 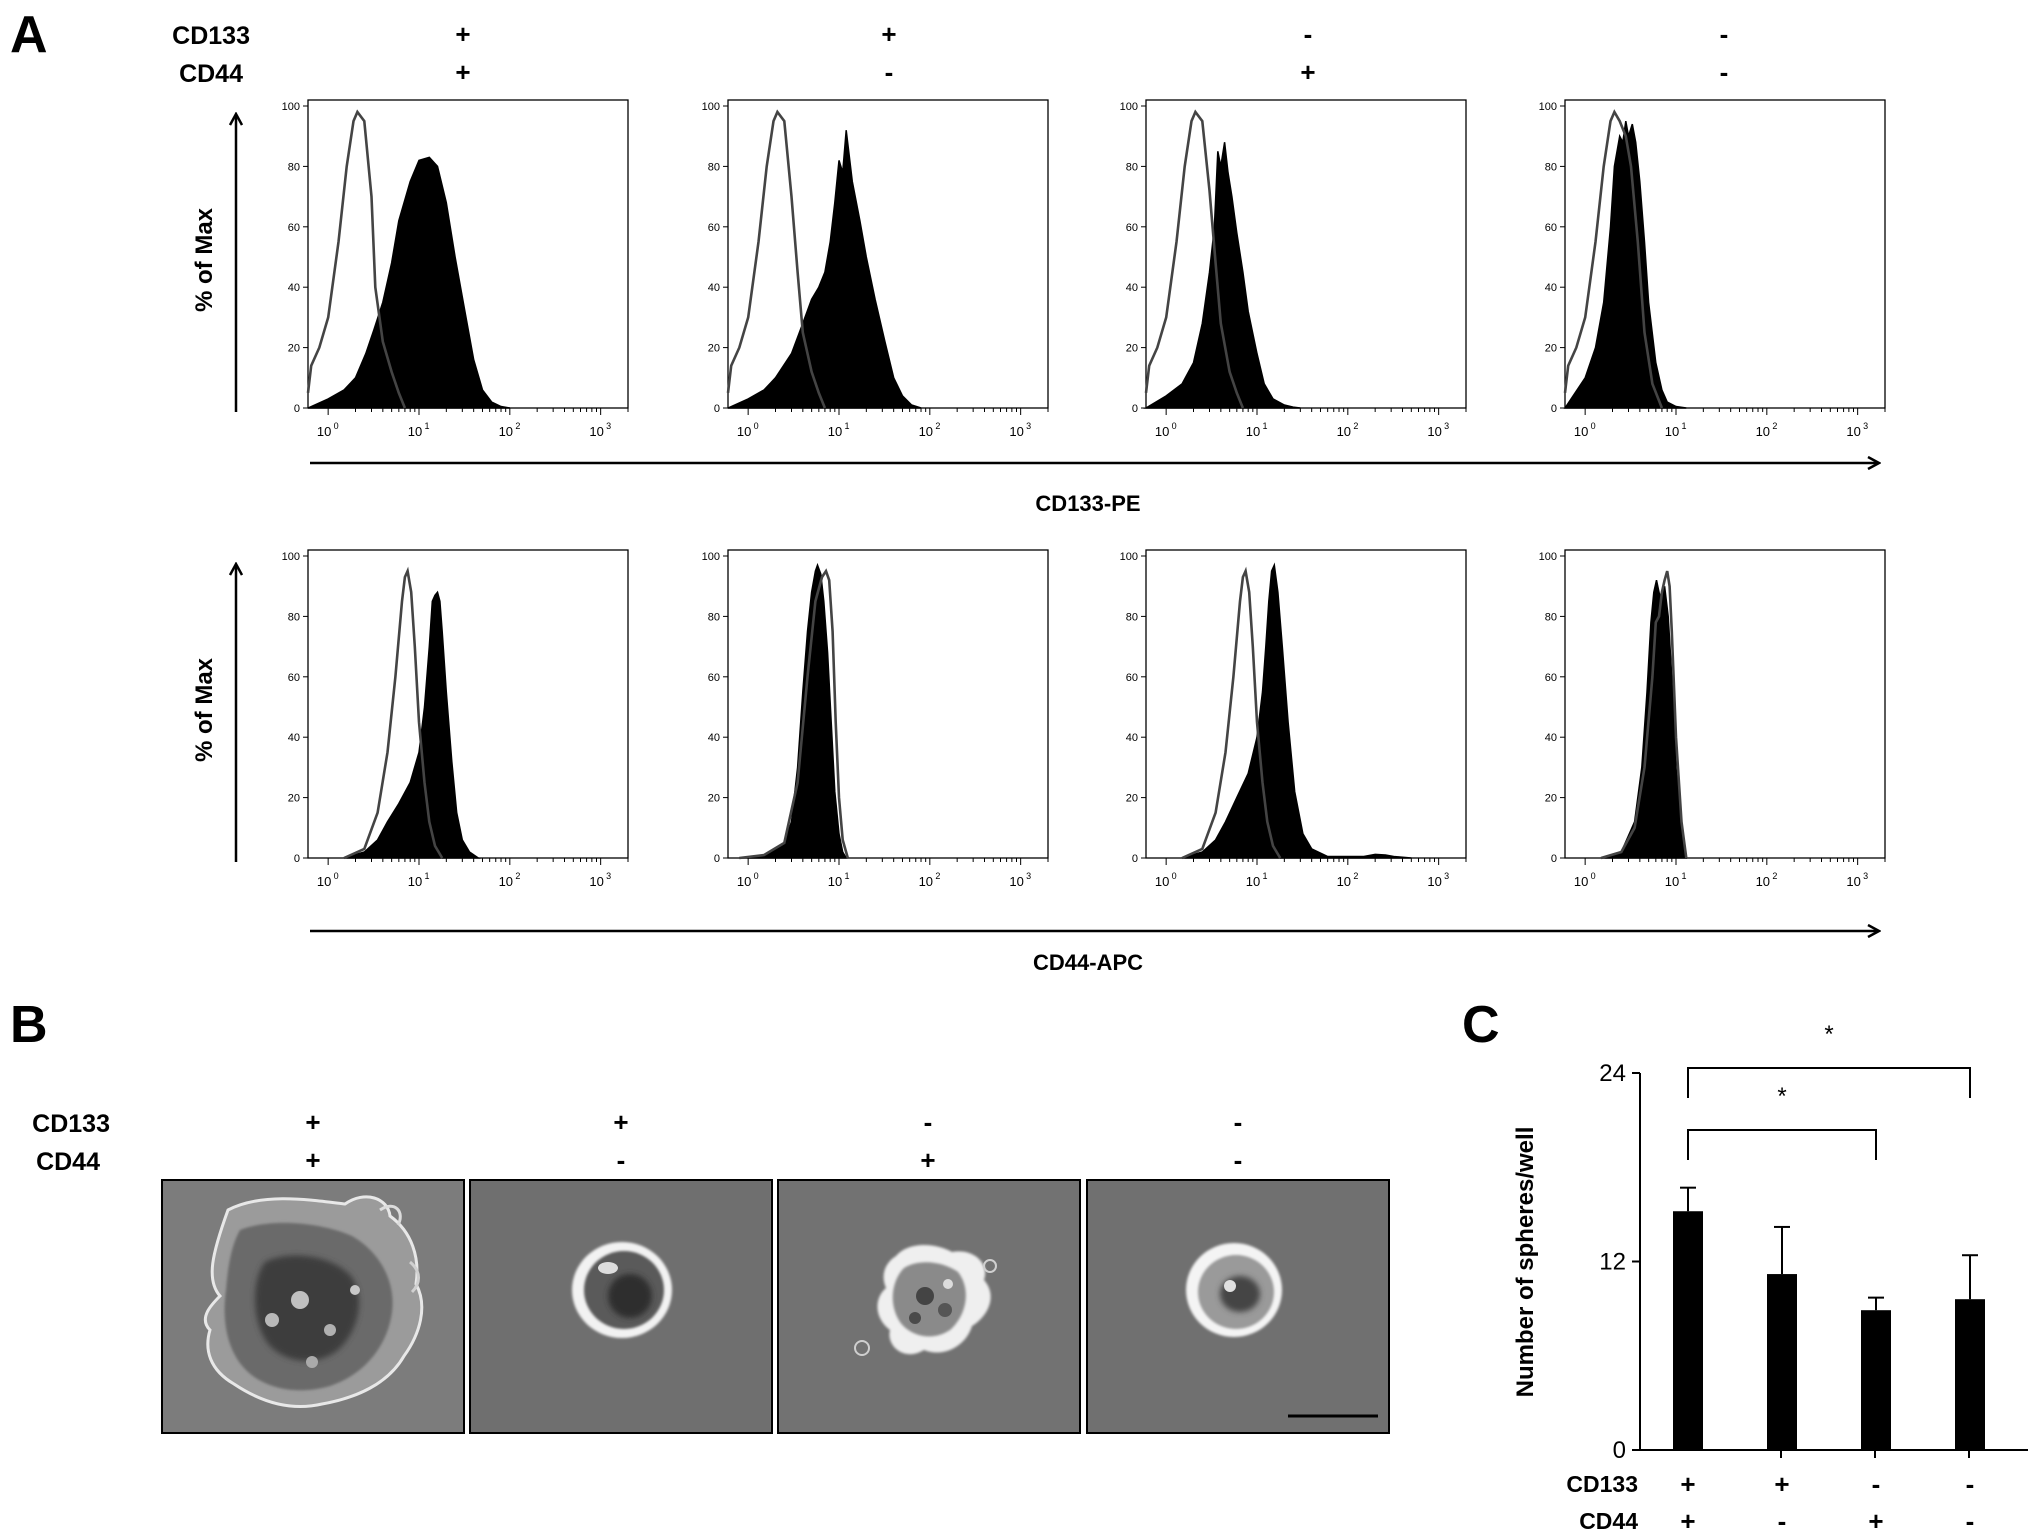 What do you see at coordinates (1612, 1073) in the screenshot?
I see `bar-chart-y-tick-label: 24` at bounding box center [1612, 1073].